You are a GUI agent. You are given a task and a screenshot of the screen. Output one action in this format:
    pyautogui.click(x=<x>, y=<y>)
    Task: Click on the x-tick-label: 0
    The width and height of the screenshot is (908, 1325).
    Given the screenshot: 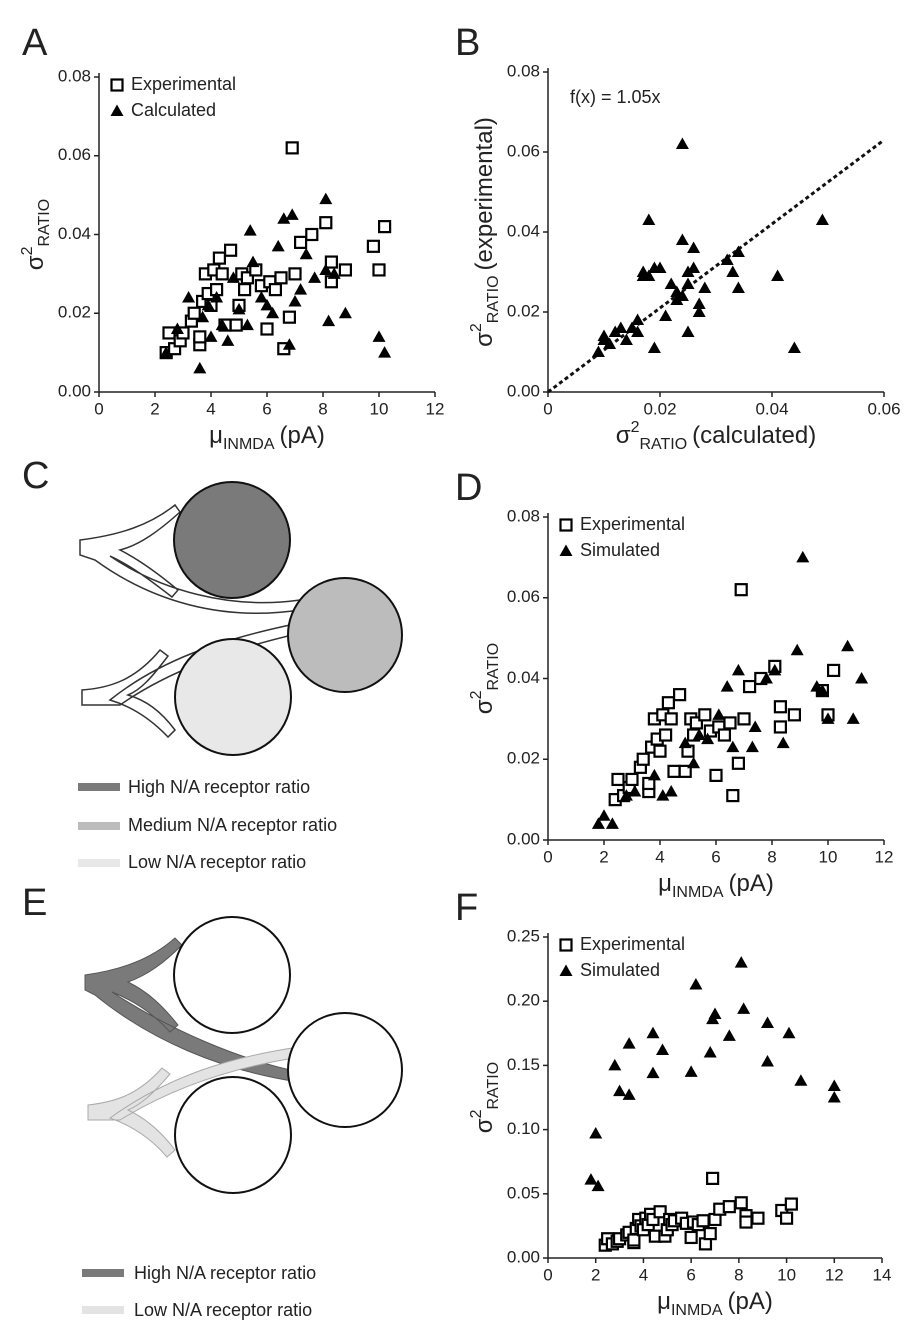 What is the action you would take?
    pyautogui.click(x=547, y=1274)
    